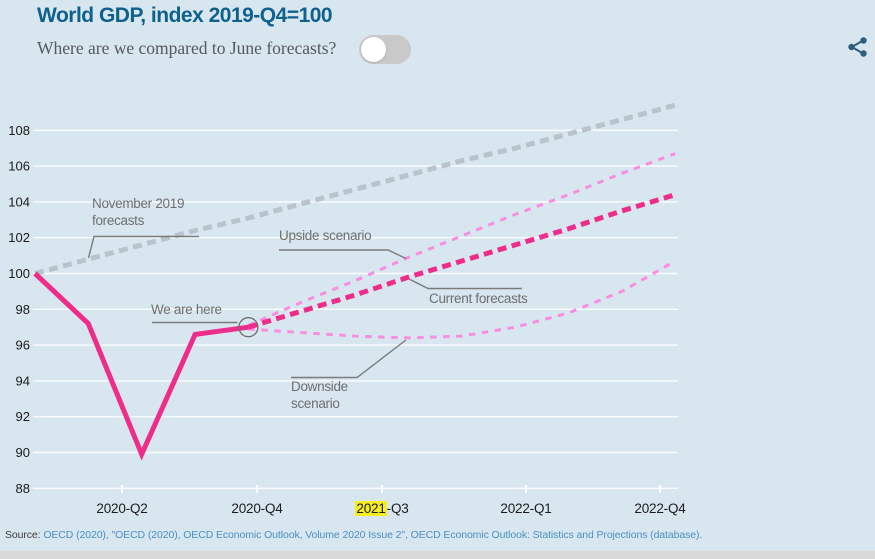 The height and width of the screenshot is (559, 875). What do you see at coordinates (19, 273) in the screenshot?
I see `y-axis-label: 100` at bounding box center [19, 273].